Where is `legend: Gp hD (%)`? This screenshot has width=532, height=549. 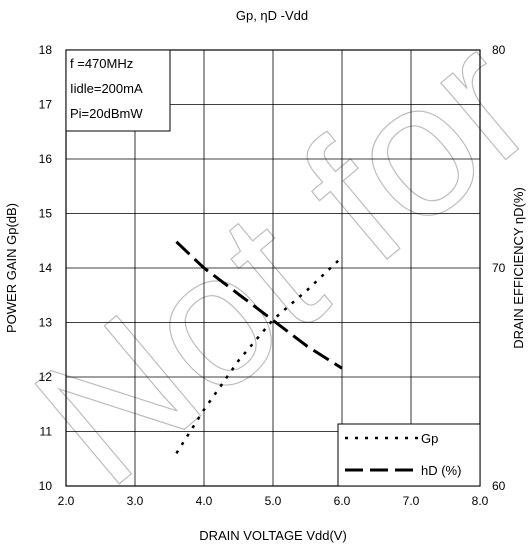 legend: Gp hD (%) is located at coordinates (409, 455).